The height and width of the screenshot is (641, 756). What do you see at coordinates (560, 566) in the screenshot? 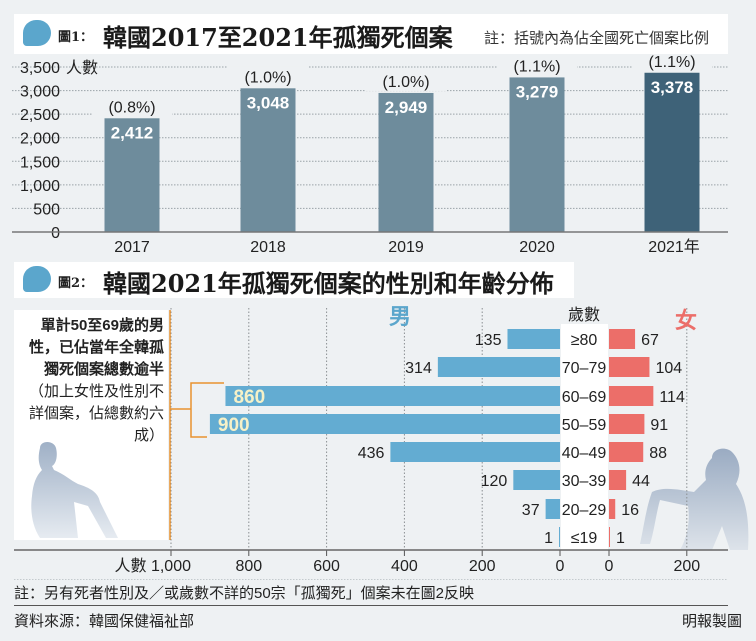
I see `male-x-tick-label: 0` at bounding box center [560, 566].